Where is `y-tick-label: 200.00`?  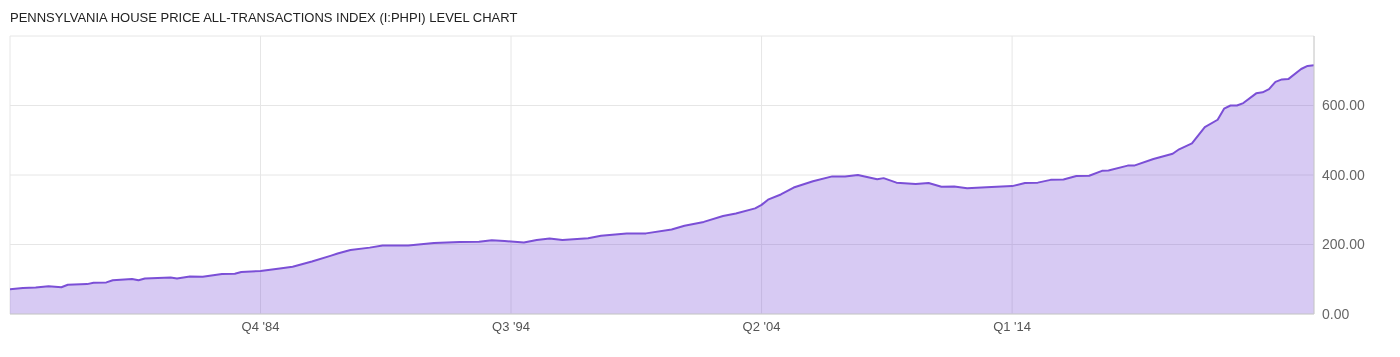 y-tick-label: 200.00 is located at coordinates (1344, 244).